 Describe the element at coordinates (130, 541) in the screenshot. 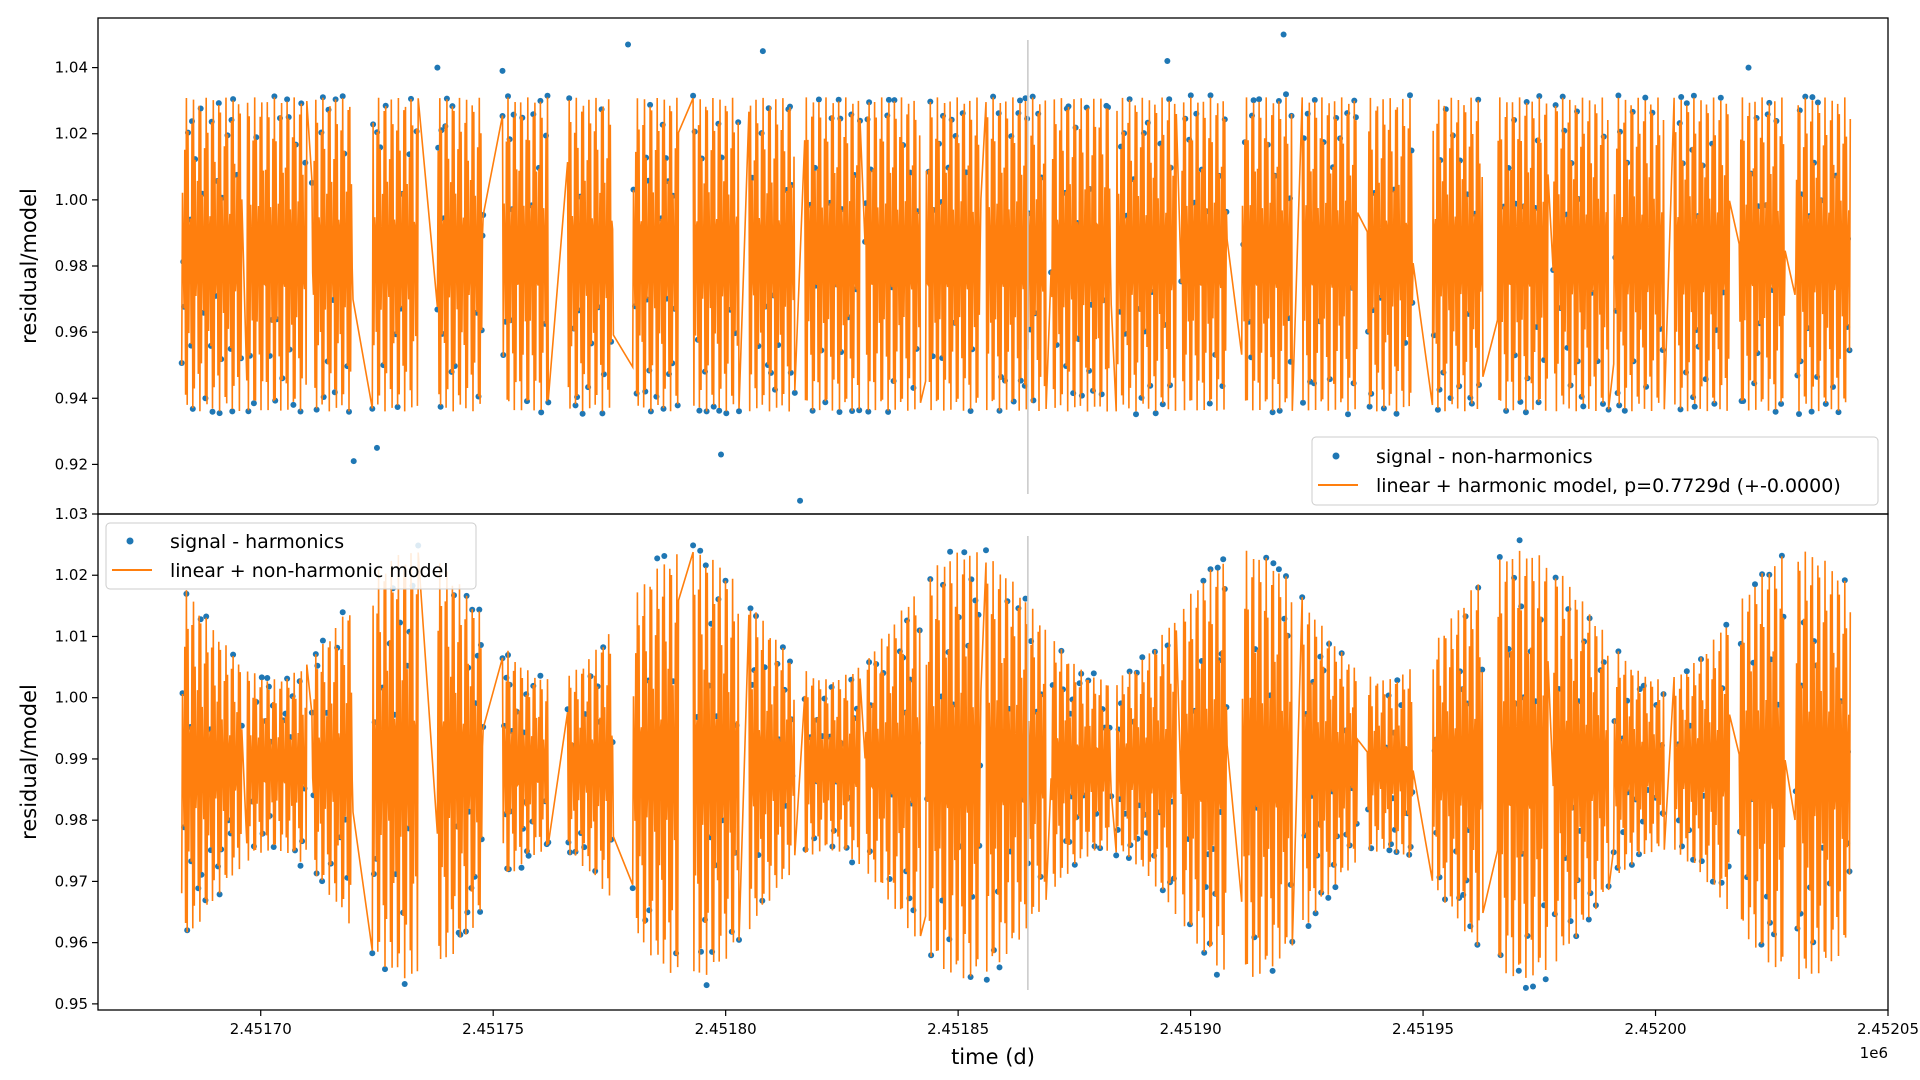

I see `bottom-legend-scatter-marker` at that location.